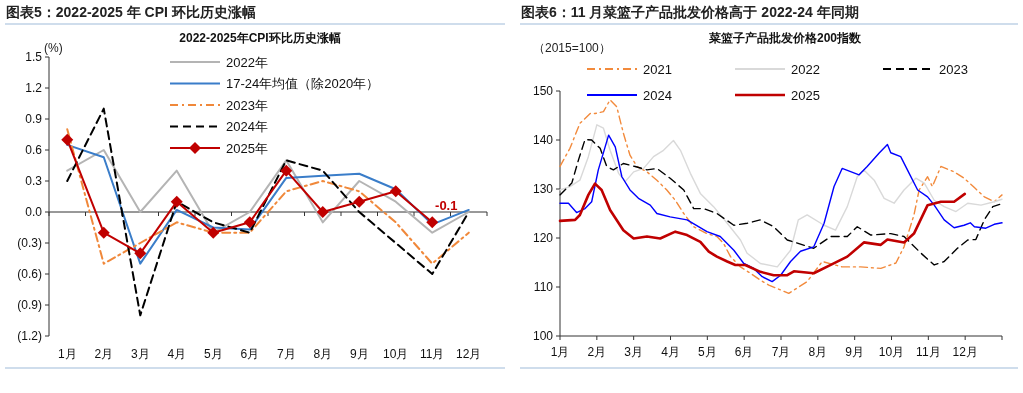 This screenshot has height=393, width=1023. I want to click on y-tick-label: (1.2), so click(29, 336).